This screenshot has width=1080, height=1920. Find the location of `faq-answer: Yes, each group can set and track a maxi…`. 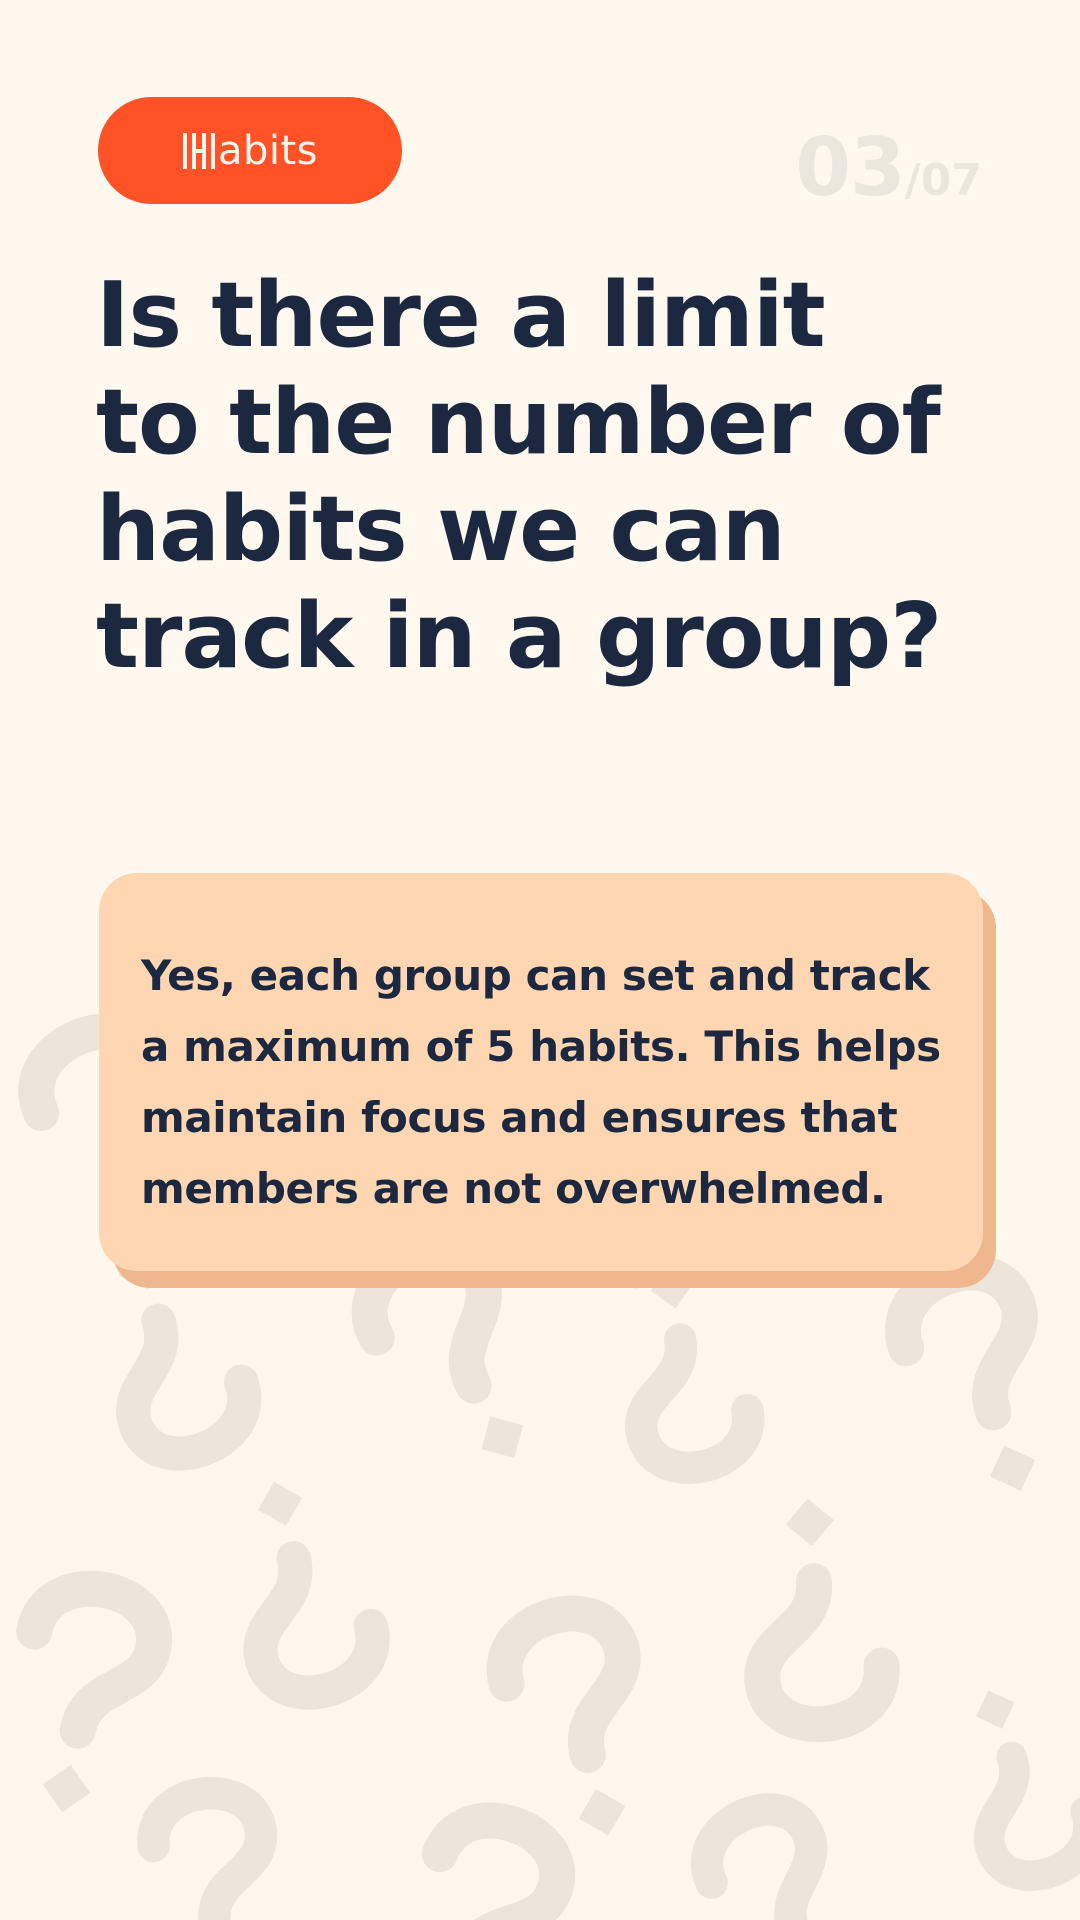

faq-answer: Yes, each group can set and track a maxi… is located at coordinates (541, 1082).